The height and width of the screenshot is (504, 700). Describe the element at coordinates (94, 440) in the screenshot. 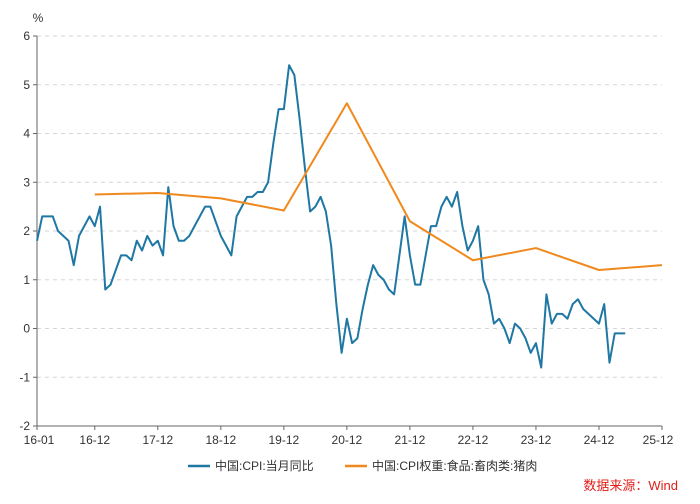

I see `x-tick-label: 16-12` at that location.